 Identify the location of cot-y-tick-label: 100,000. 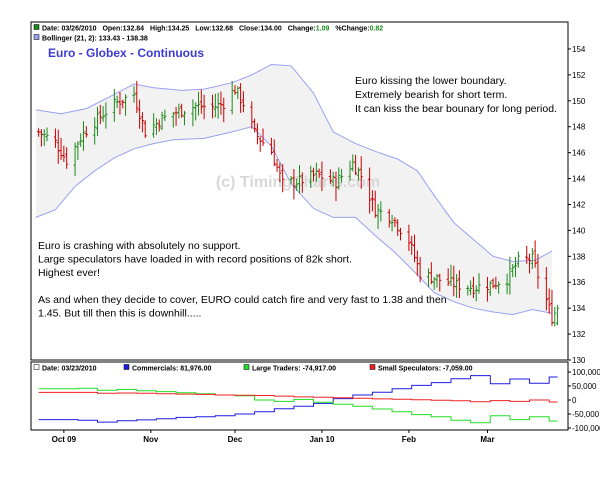
(586, 372).